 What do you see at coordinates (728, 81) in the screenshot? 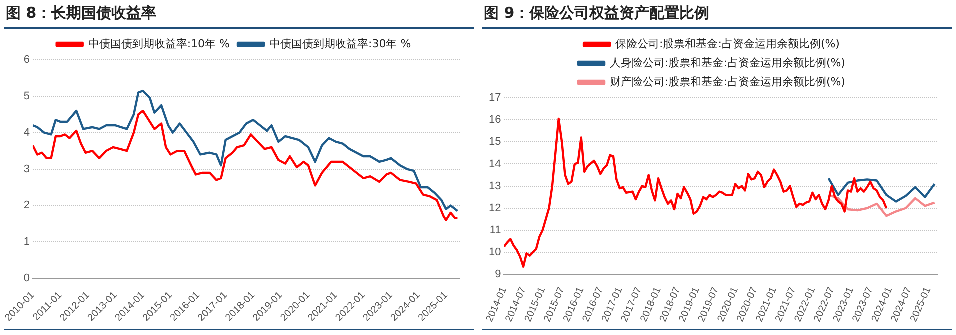
I see `legend-label: 财产险公司:股票和基金:占资金运用余额比例(%)` at bounding box center [728, 81].